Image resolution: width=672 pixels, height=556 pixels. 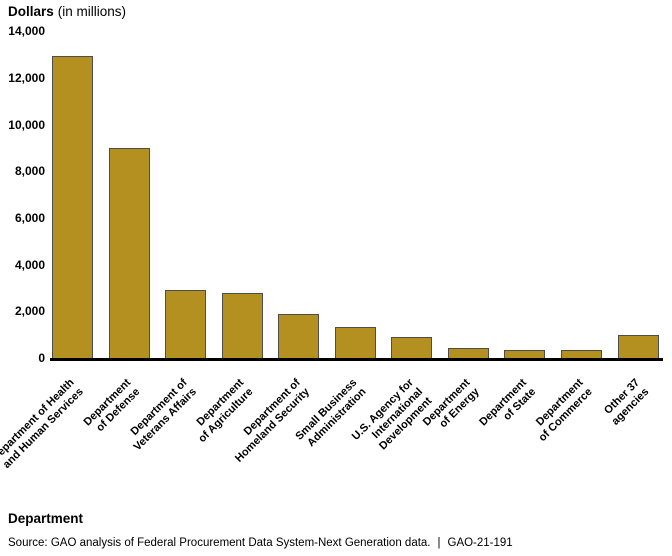 What do you see at coordinates (31, 11) in the screenshot?
I see `y-axis-title: Dollars` at bounding box center [31, 11].